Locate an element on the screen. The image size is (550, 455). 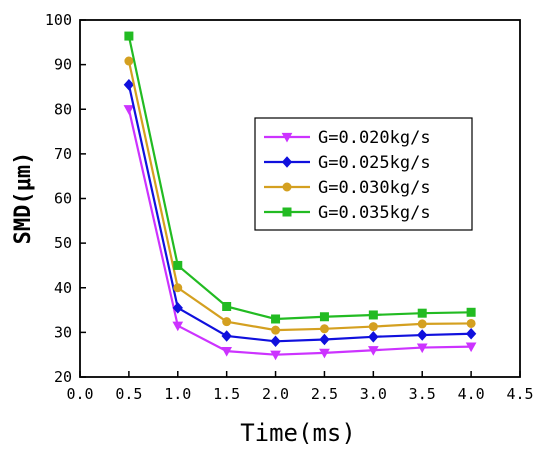
y-axis-title: SMD(μm) is located at coordinates (23, 198).